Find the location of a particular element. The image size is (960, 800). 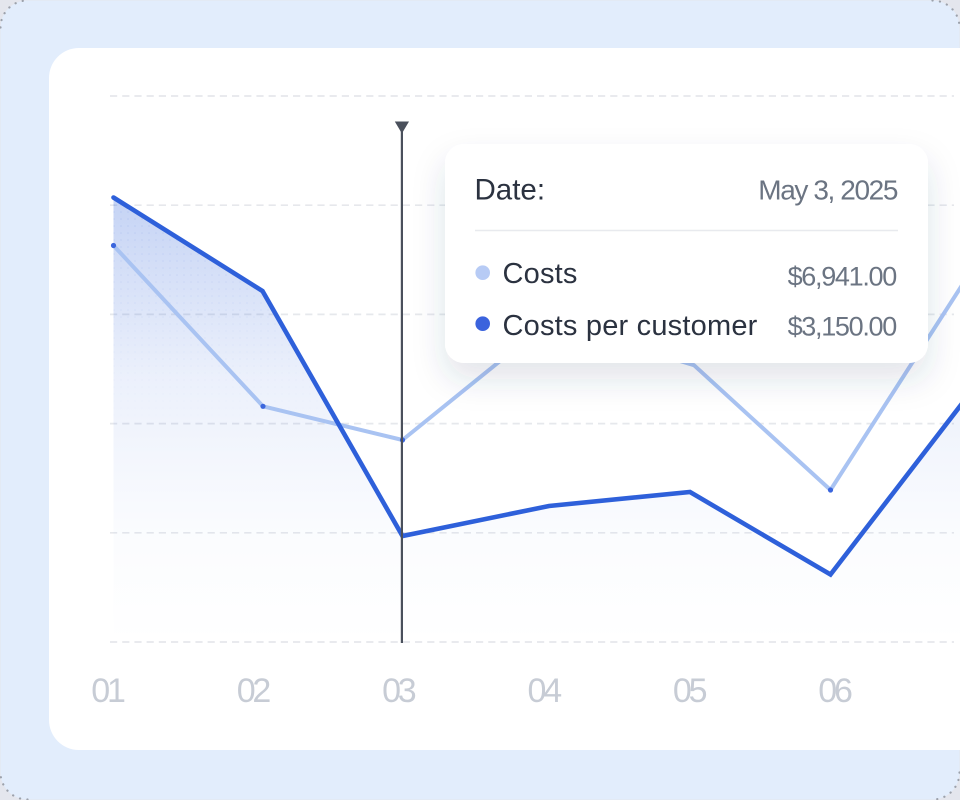

svg-text: Costs is located at coordinates (540, 274).